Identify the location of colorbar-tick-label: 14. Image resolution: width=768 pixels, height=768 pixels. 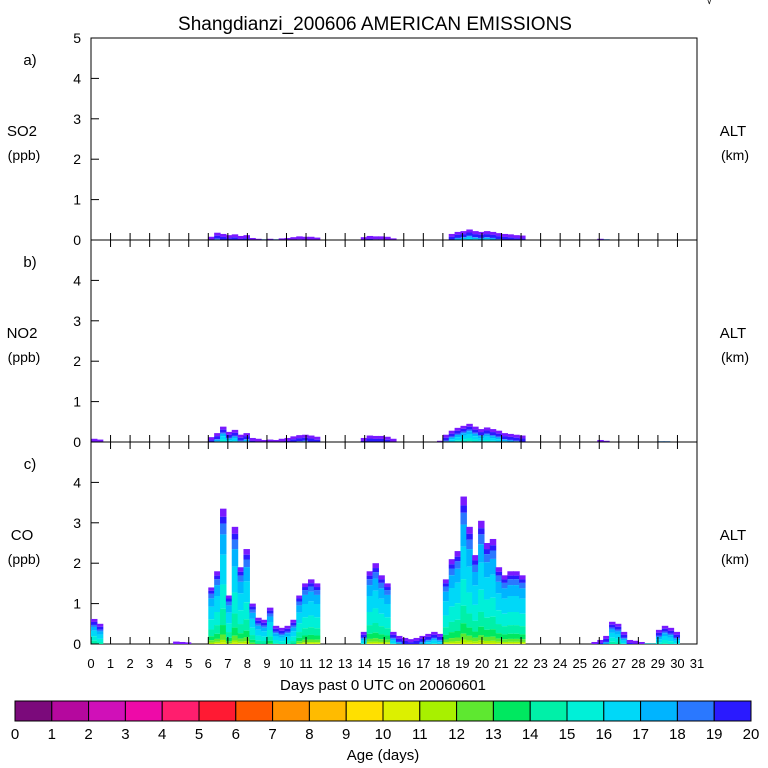
(530, 734).